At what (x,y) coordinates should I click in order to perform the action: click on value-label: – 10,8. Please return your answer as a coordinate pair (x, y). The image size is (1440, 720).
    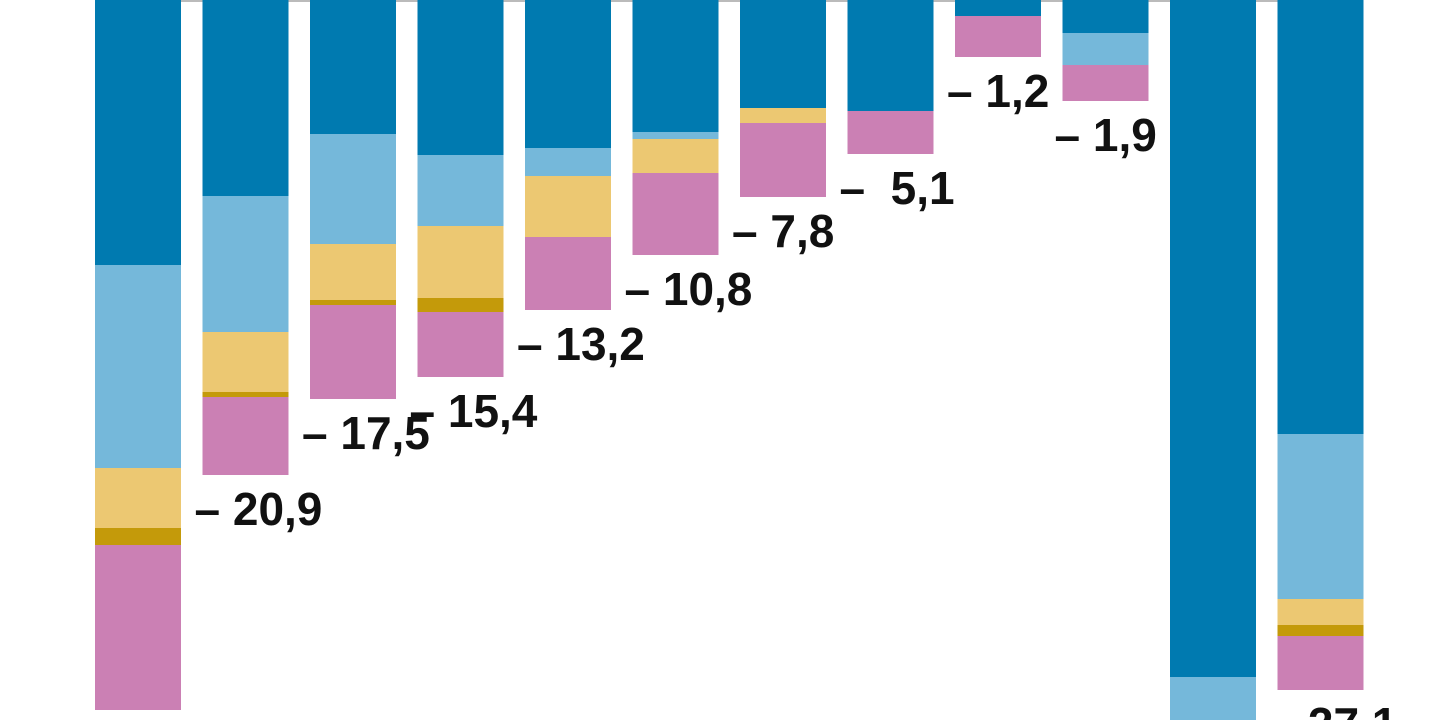
    Looking at the image, I should click on (689, 289).